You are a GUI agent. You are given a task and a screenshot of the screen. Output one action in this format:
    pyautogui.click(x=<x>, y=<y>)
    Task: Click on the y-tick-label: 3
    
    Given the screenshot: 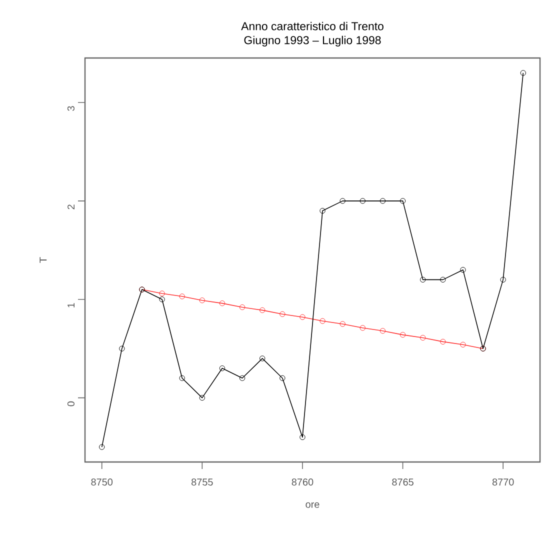 What is the action you would take?
    pyautogui.click(x=70, y=108)
    